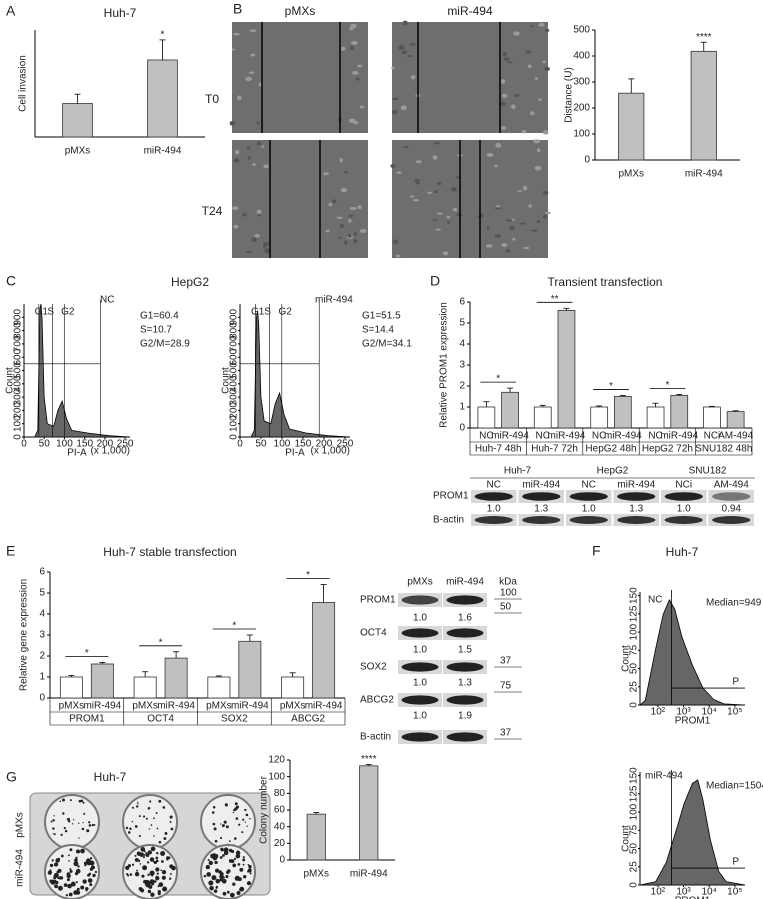 The height and width of the screenshot is (899, 763). Describe the element at coordinates (734, 603) in the screenshot. I see `stat-label: Median=949` at that location.